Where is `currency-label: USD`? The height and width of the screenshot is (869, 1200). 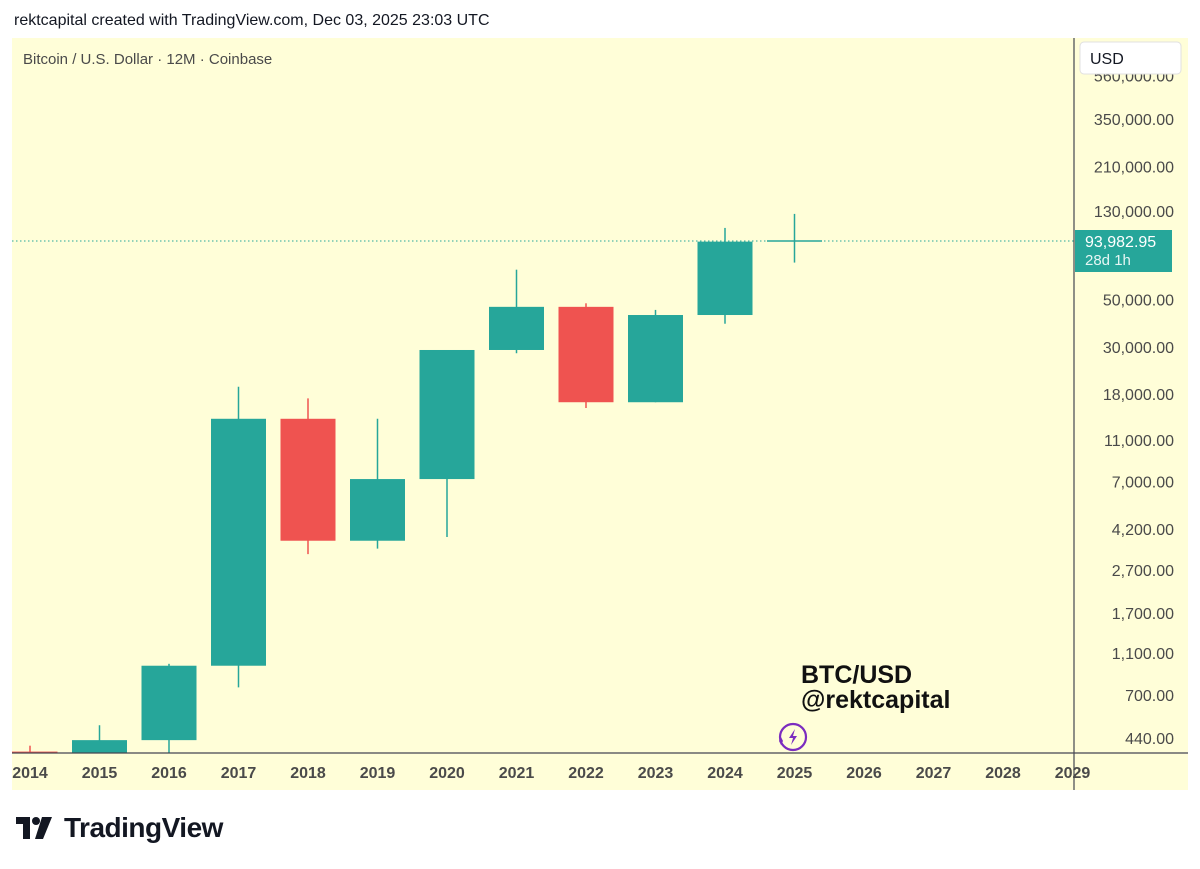
currency-label: USD is located at coordinates (1107, 59).